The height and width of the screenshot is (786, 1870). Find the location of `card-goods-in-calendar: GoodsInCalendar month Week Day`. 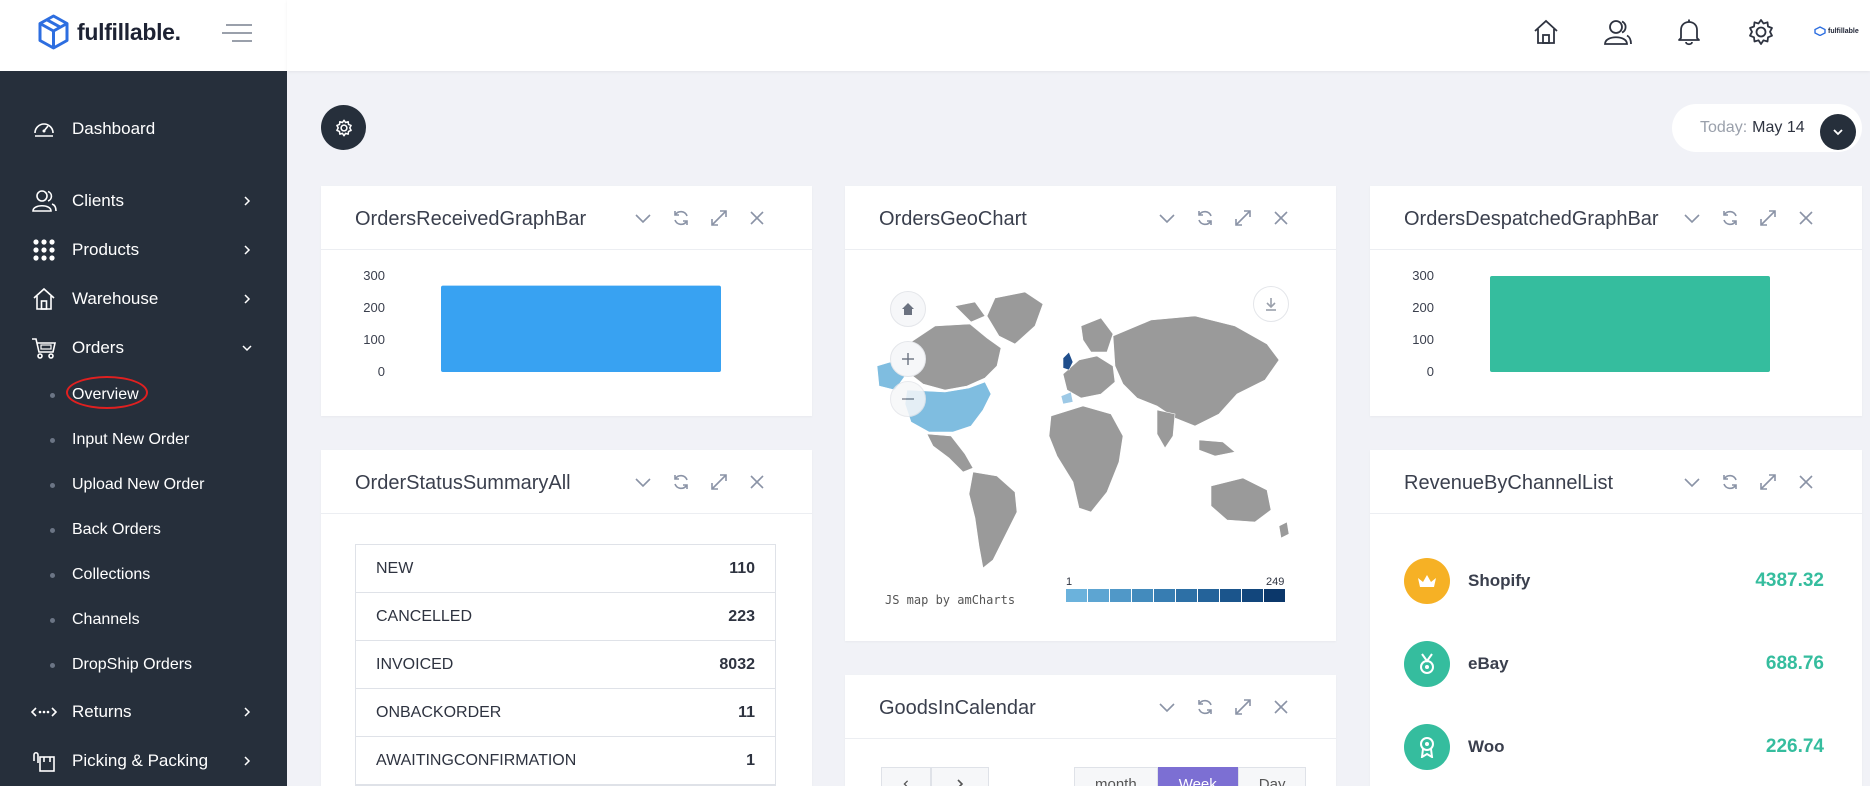

card-goods-in-calendar: GoodsInCalendar month Week Day is located at coordinates (1090, 730).